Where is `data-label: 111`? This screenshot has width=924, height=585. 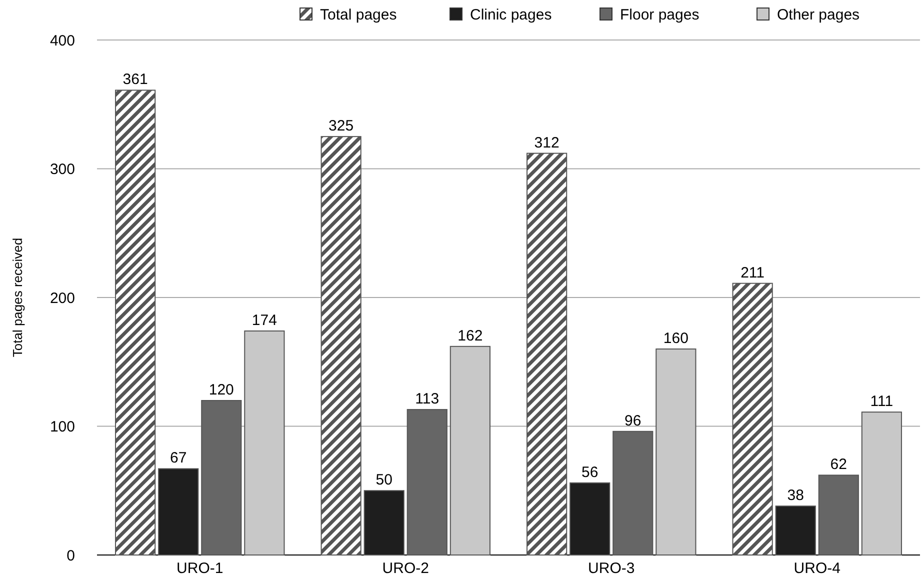
data-label: 111 is located at coordinates (882, 401).